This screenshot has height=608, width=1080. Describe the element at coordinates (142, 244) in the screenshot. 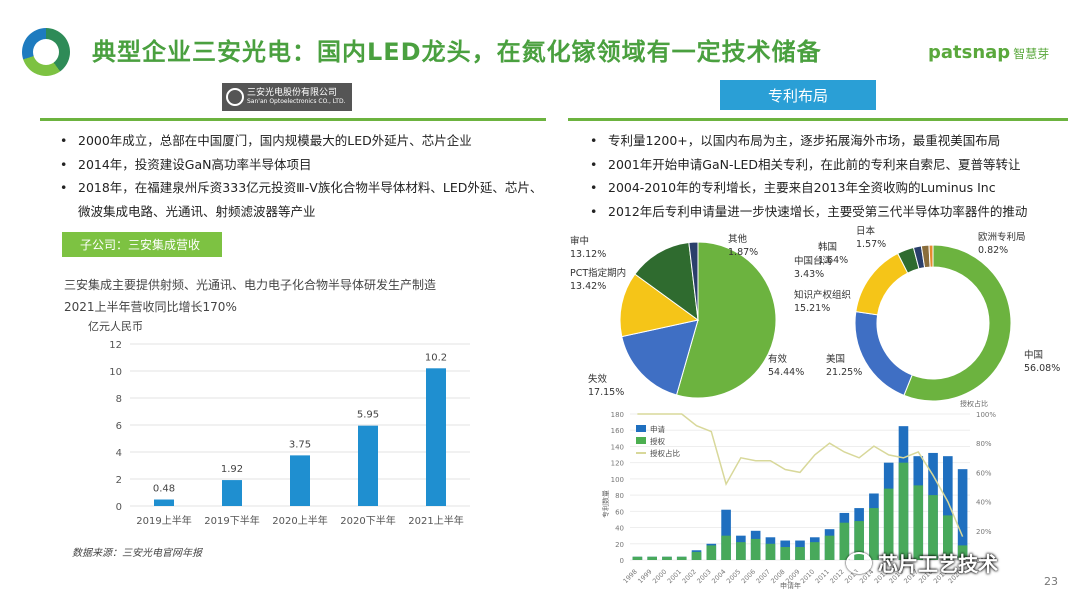

I see `subsidiary-label: 子公司：三安集成营收` at that location.